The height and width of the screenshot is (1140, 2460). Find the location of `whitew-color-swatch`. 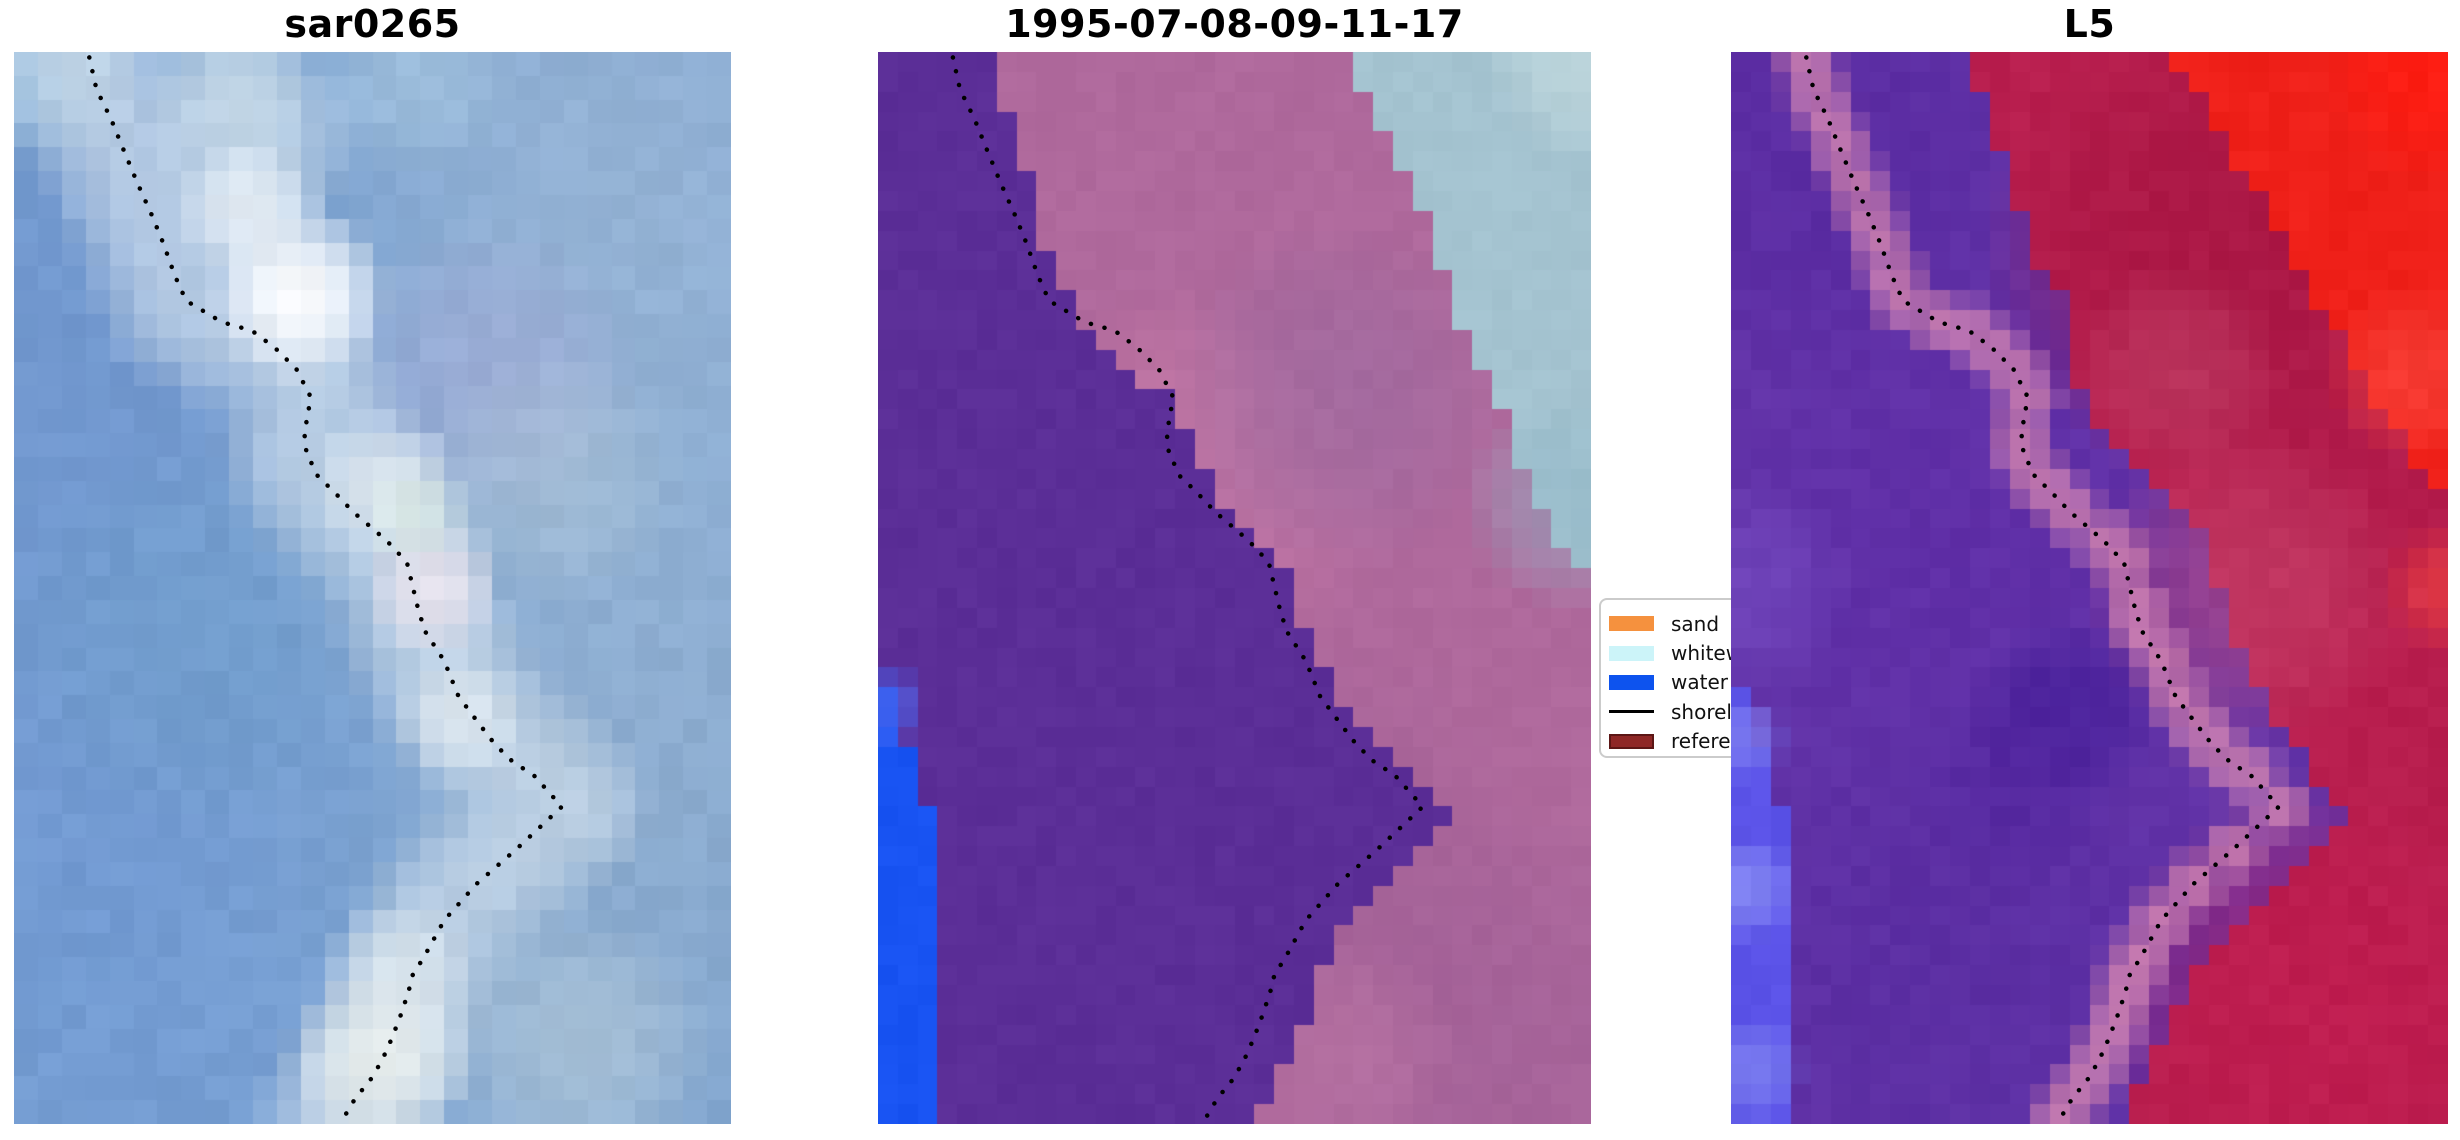

whitew-color-swatch is located at coordinates (1631, 653).